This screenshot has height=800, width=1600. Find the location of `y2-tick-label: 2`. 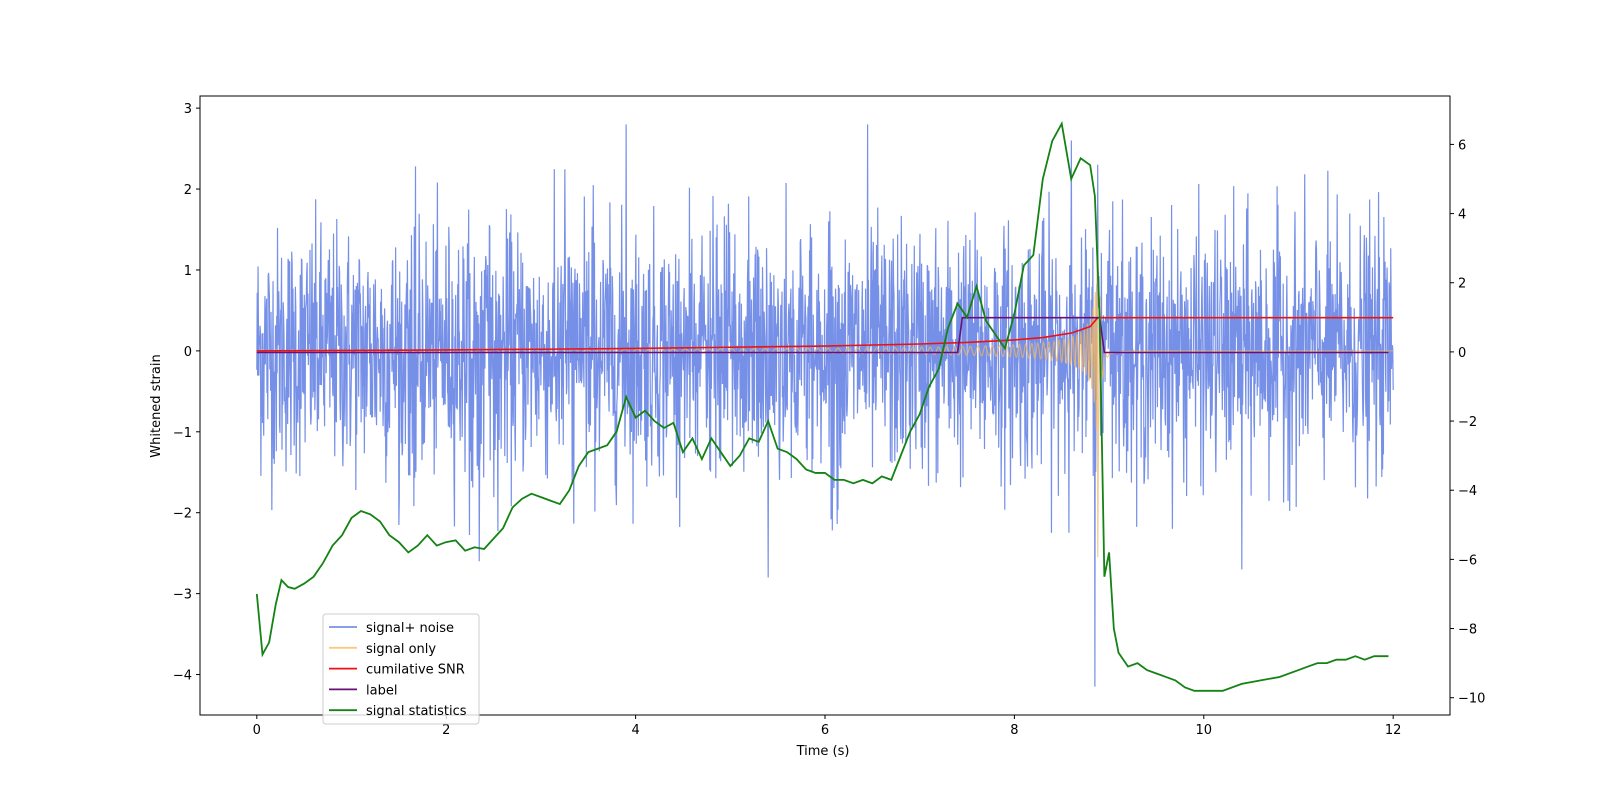

y2-tick-label: 2 is located at coordinates (1462, 284).